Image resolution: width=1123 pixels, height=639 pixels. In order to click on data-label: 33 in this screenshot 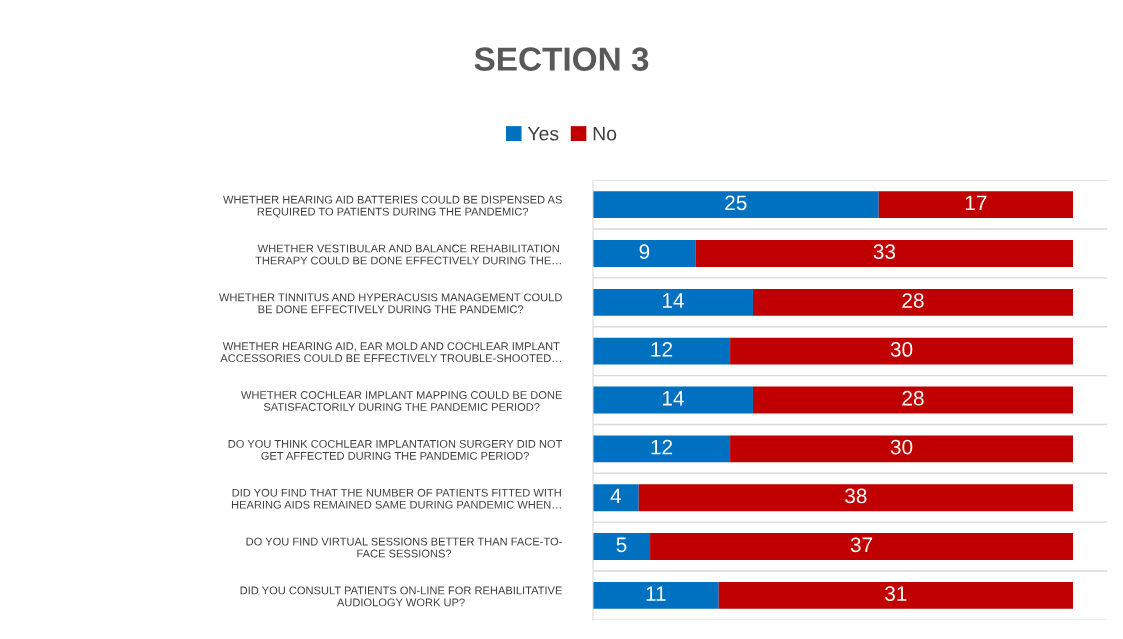, I will do `click(884, 252)`.